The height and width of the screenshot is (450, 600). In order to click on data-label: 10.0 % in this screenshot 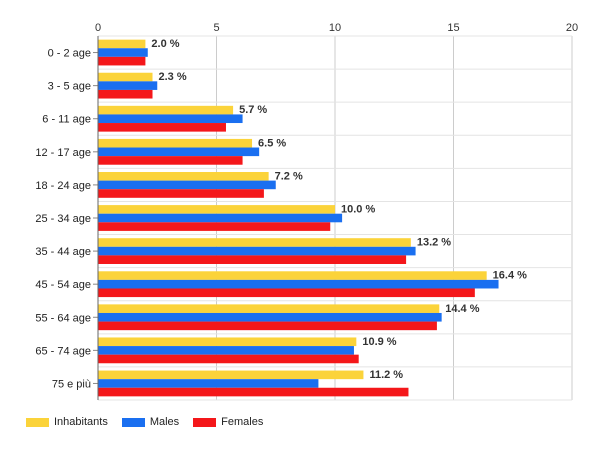, I will do `click(358, 210)`.